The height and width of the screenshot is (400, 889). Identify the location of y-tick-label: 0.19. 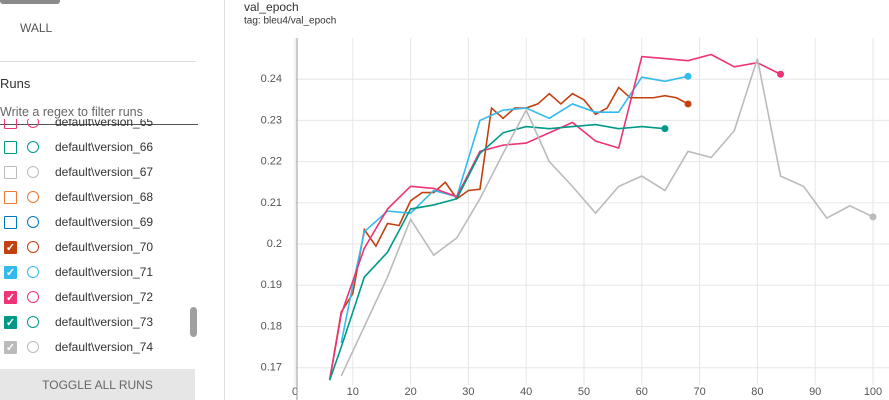
(271, 285).